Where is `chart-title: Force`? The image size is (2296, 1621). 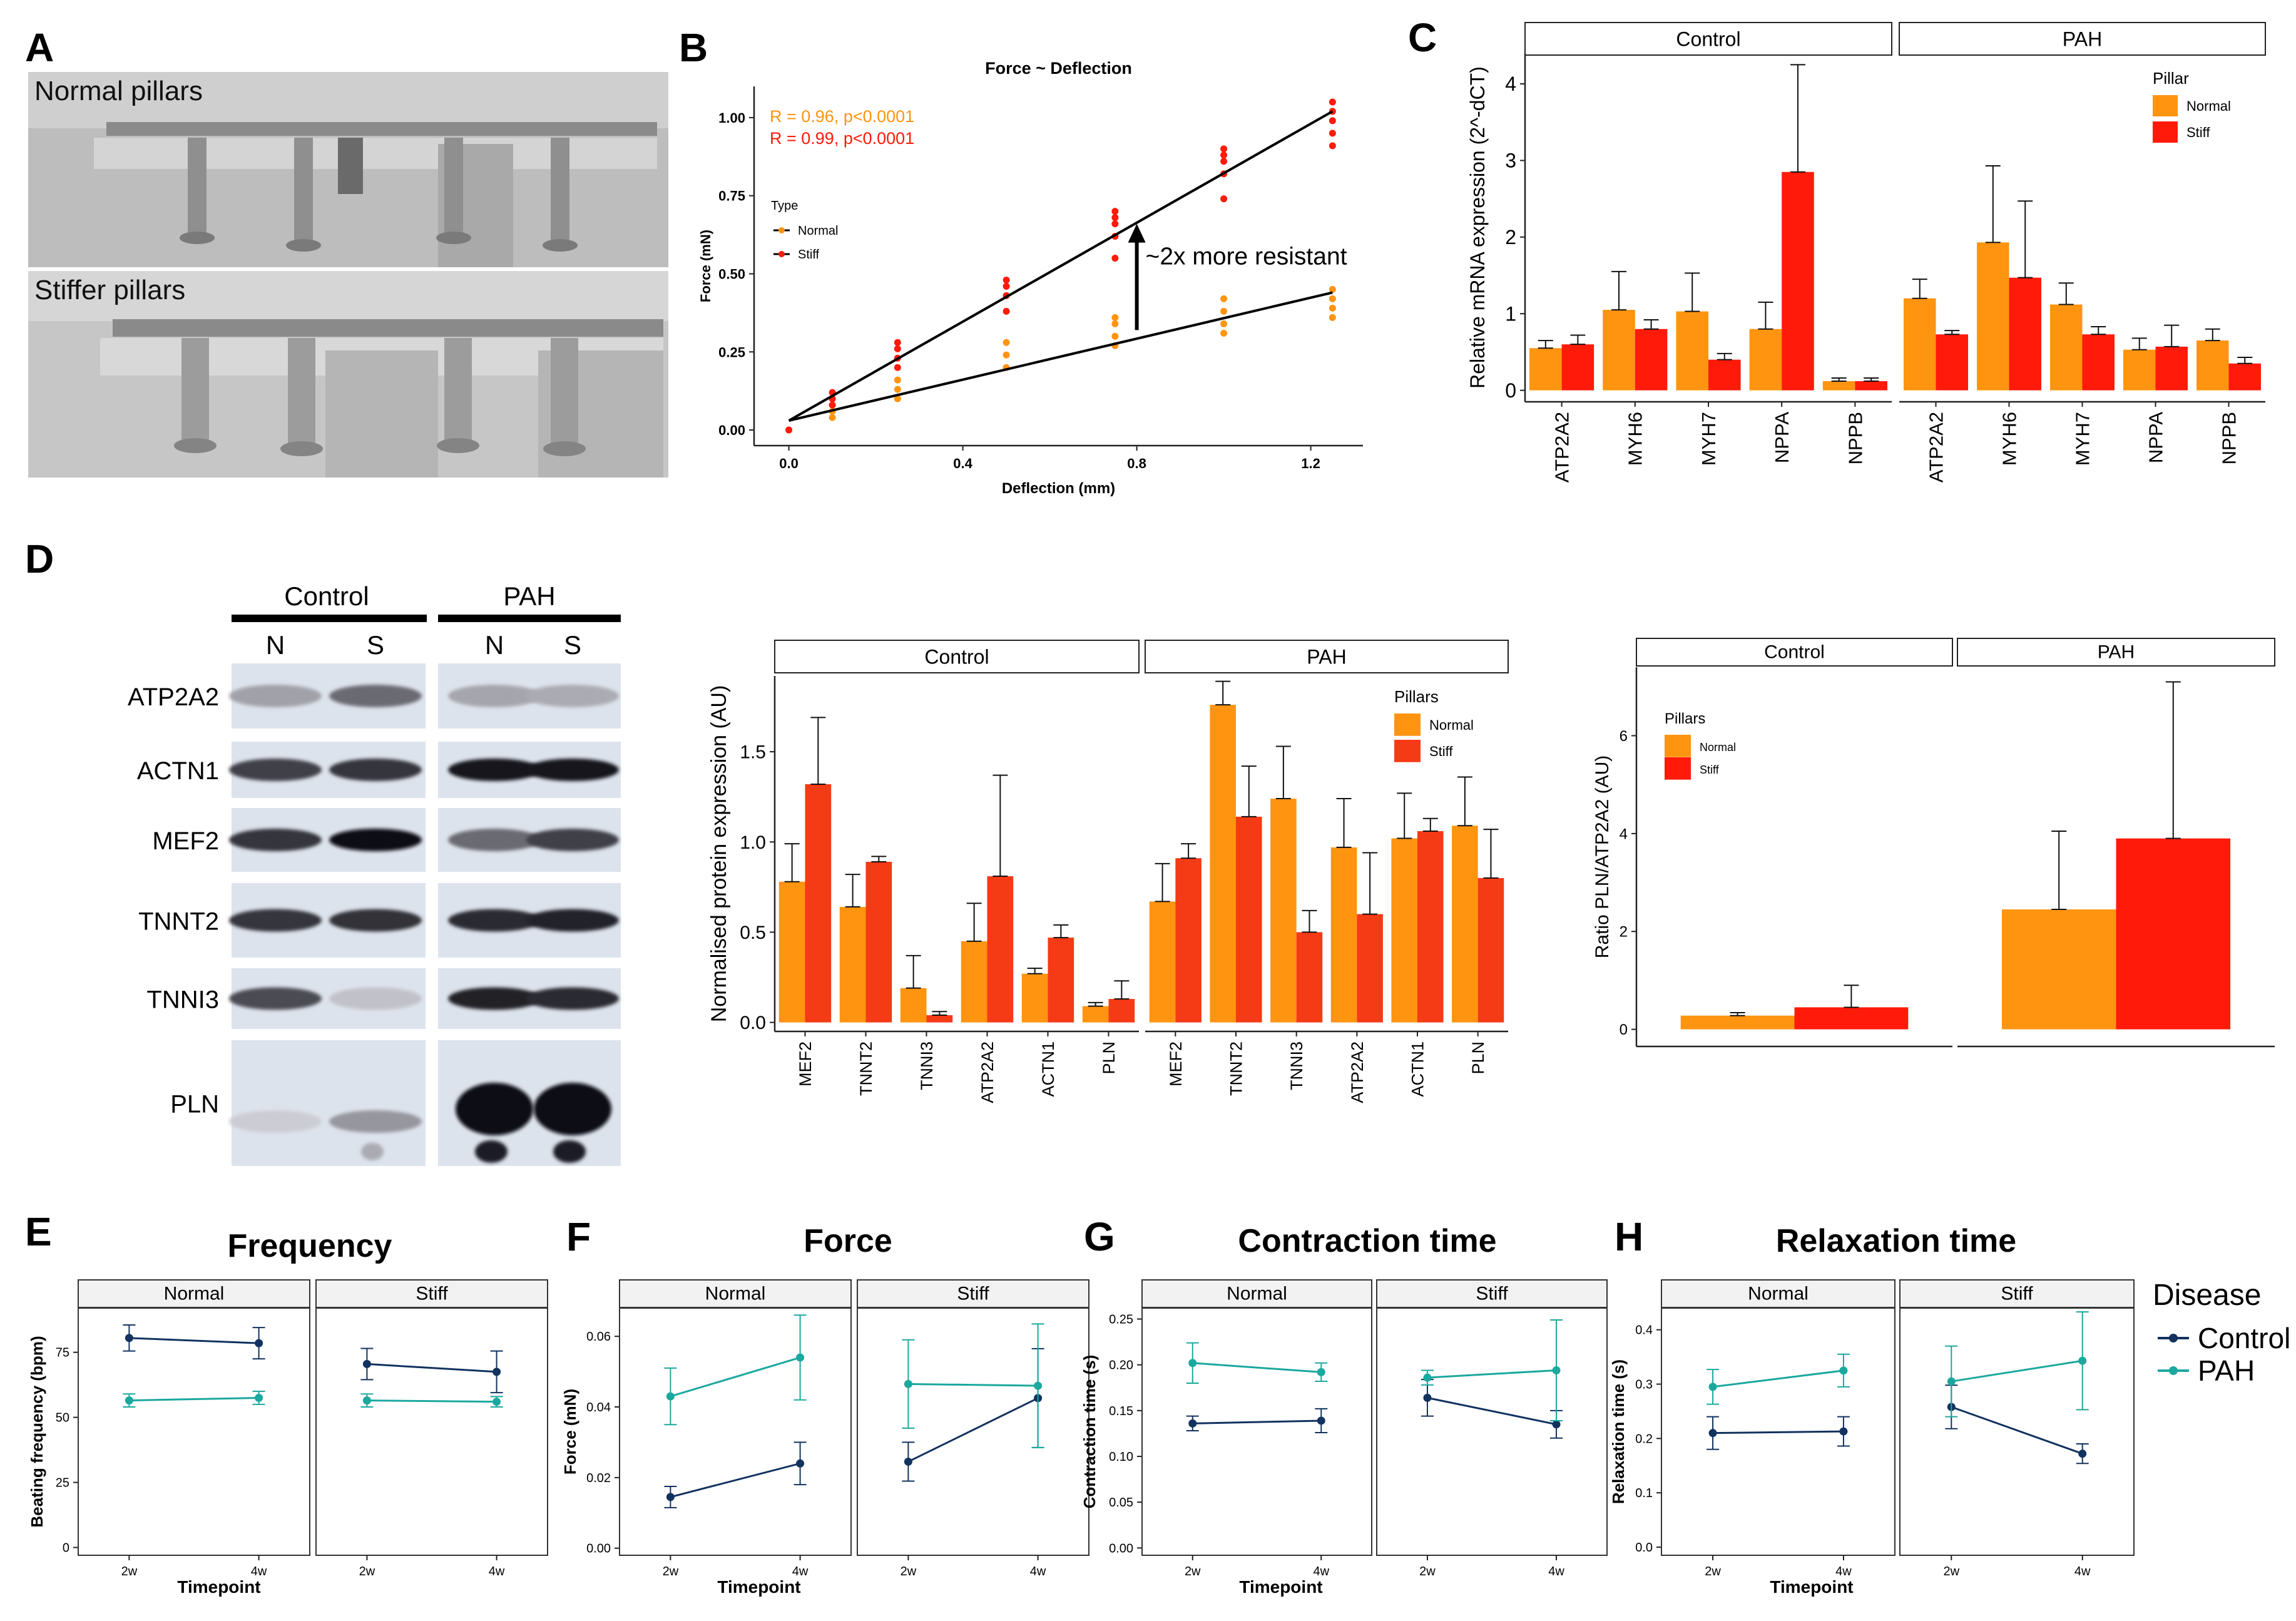
chart-title: Force is located at coordinates (848, 1241).